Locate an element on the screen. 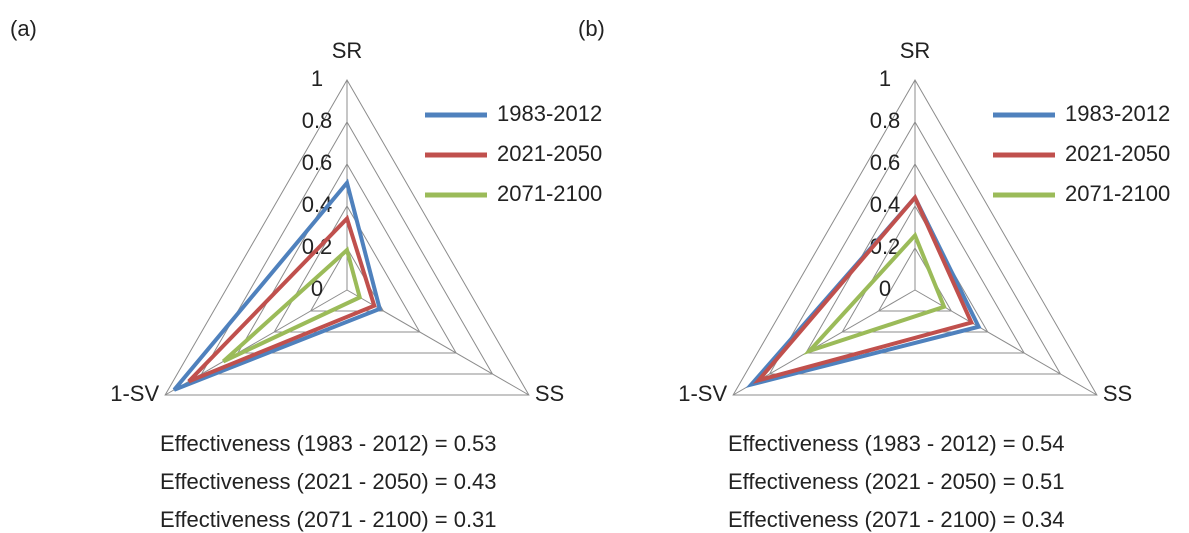  annotation: Effectiveness (1983 - 2012) = 0.53 is located at coordinates (328, 443).